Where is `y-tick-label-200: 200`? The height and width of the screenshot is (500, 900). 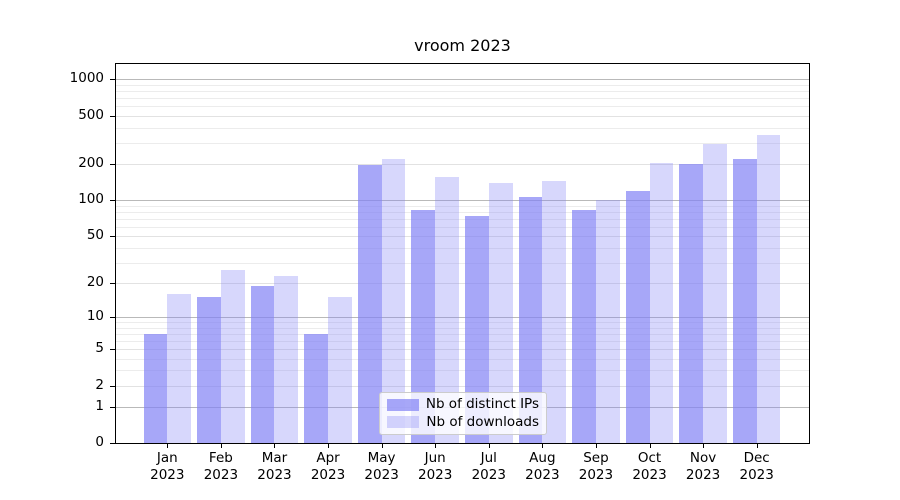
y-tick-label-200: 200 is located at coordinates (91, 163).